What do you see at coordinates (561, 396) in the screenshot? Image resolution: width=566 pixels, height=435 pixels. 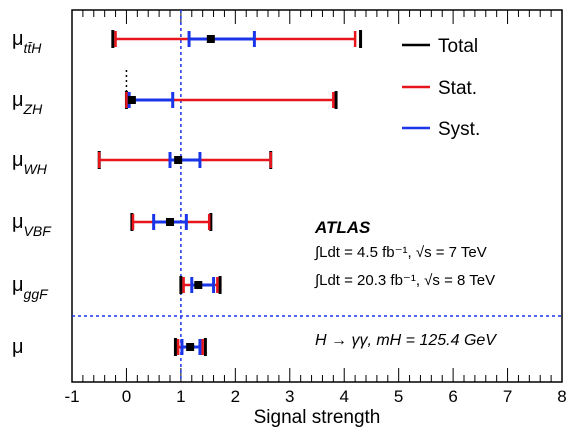 I see `x-tick-label: 8` at bounding box center [561, 396].